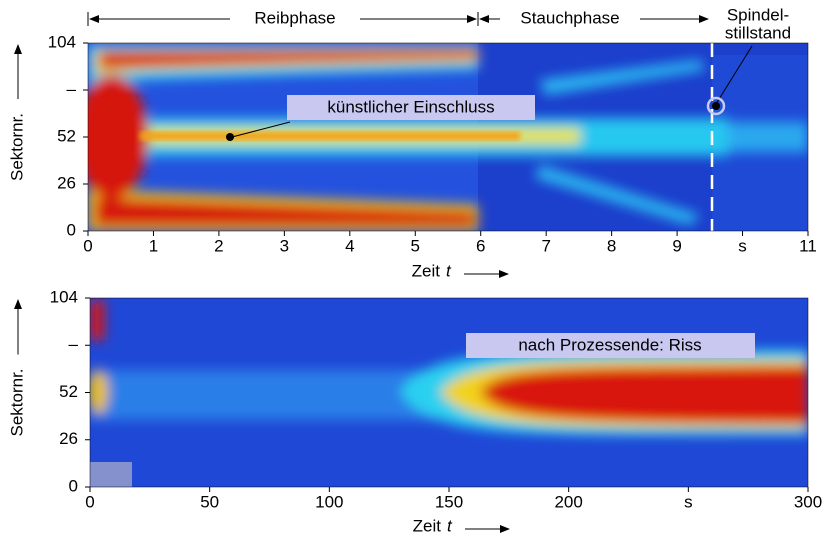 Image resolution: width=825 pixels, height=543 pixels. What do you see at coordinates (480, 245) in the screenshot?
I see `x-tick-label: 6` at bounding box center [480, 245].